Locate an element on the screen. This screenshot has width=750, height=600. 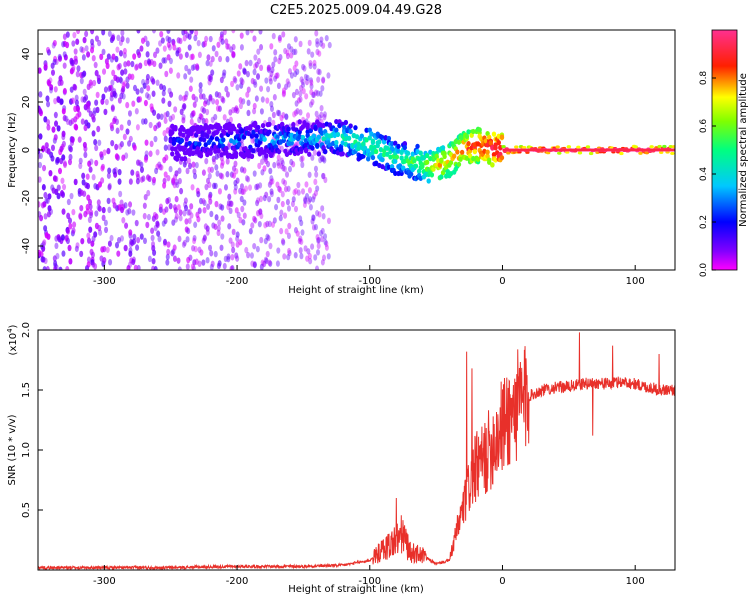
colorbar-tick-label: 0.4 is located at coordinates (704, 174).